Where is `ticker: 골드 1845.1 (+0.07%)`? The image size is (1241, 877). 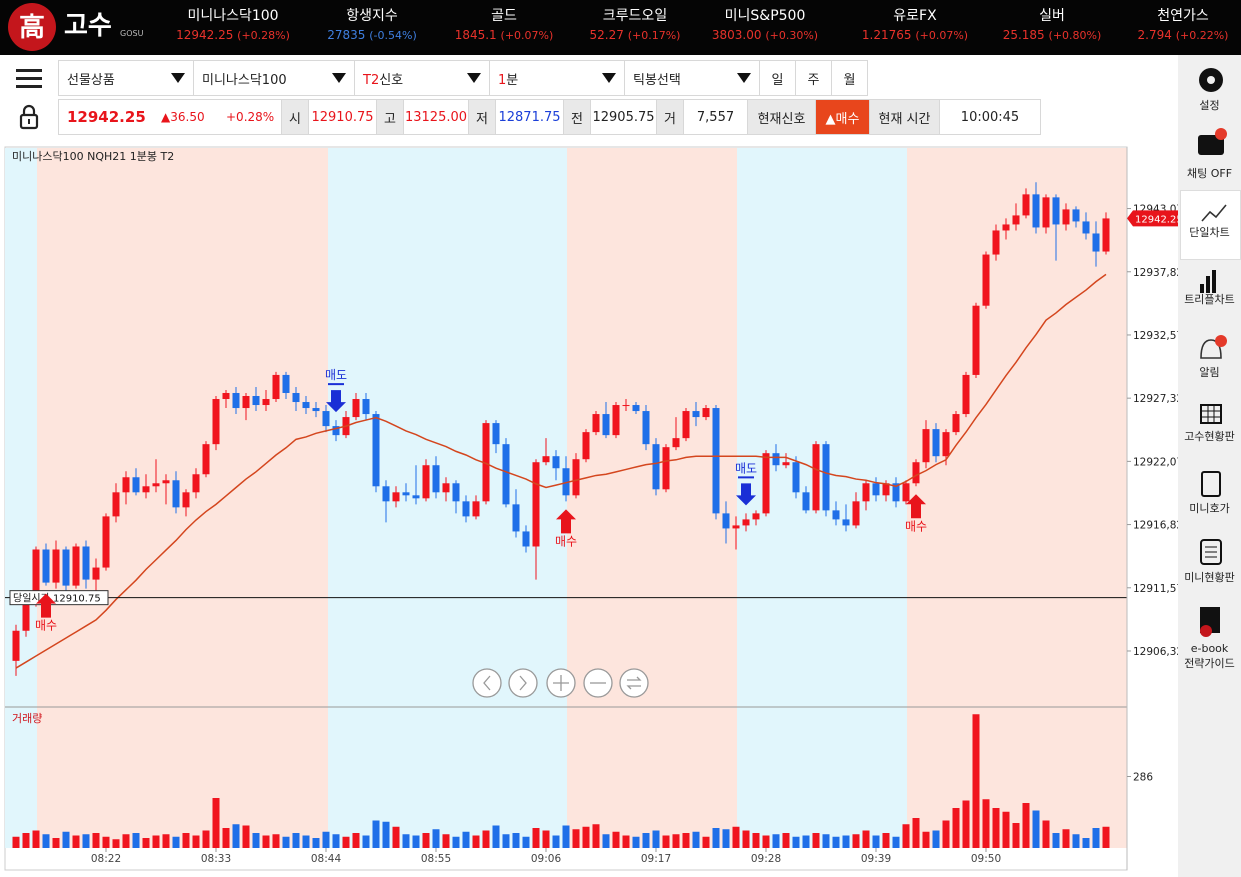
ticker: 골드 1845.1 (+0.07%) is located at coordinates (504, 23).